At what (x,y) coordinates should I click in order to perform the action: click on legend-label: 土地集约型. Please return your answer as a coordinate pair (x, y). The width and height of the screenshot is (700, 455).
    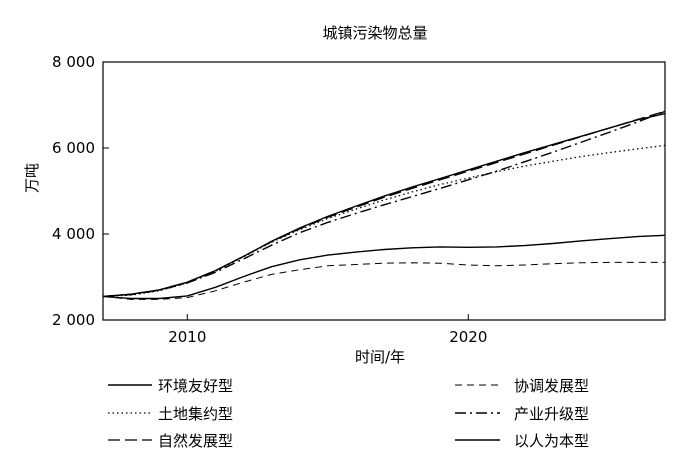
    Looking at the image, I should click on (195, 414).